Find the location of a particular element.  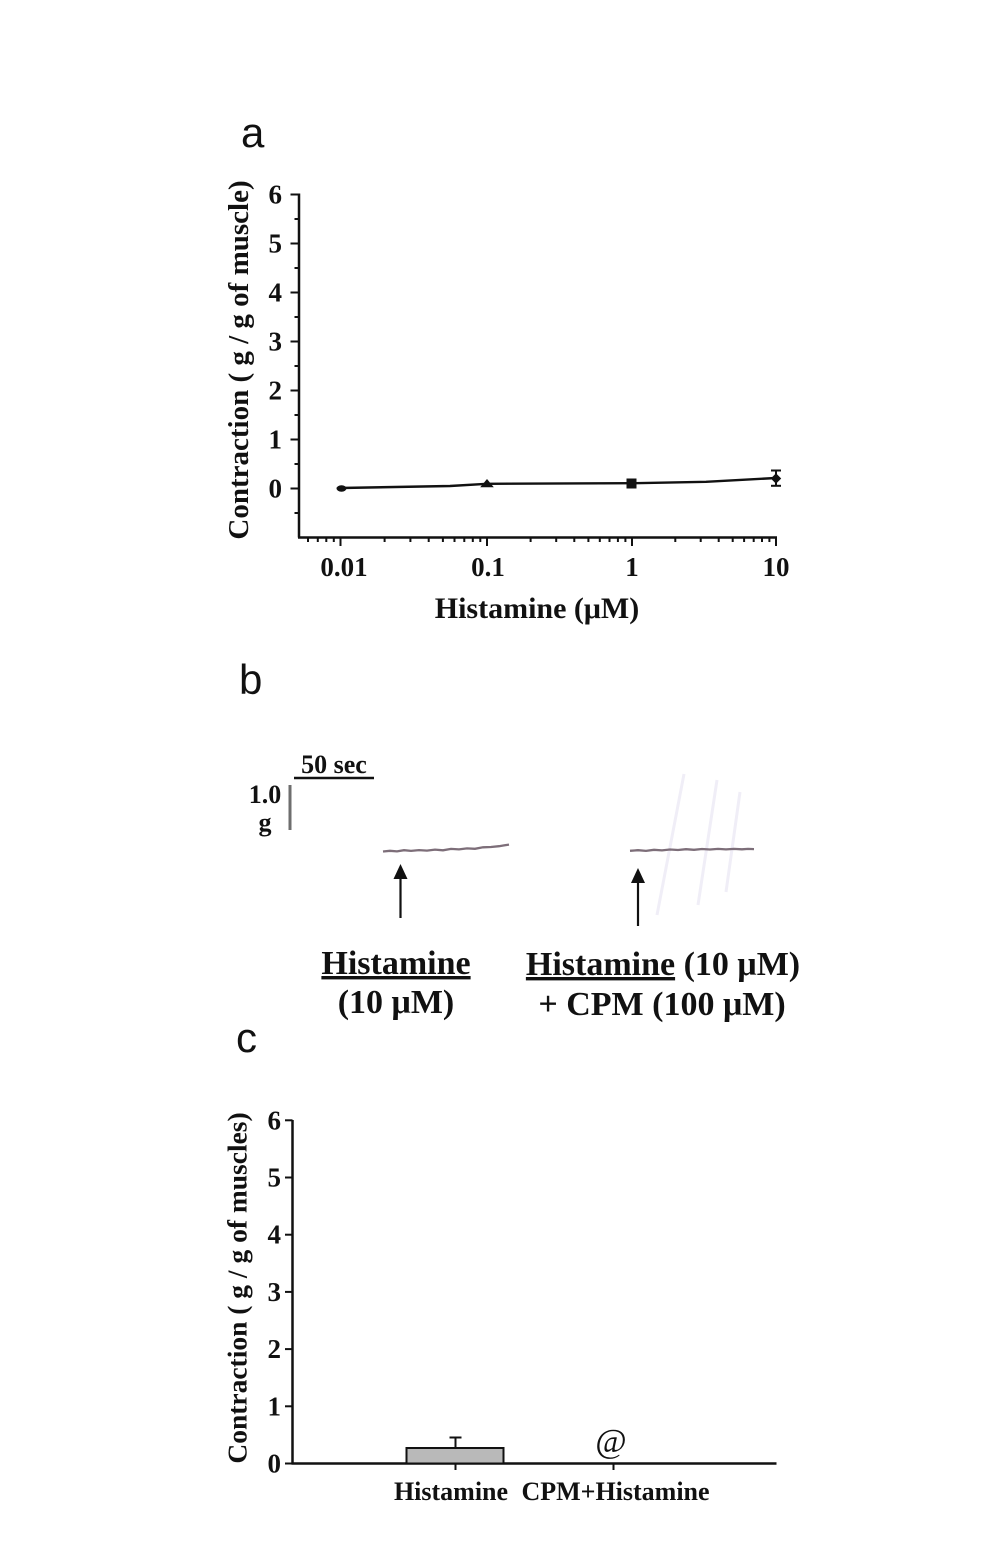

svg-text: Contraction ( g / g of muscle) is located at coordinates (239, 359).